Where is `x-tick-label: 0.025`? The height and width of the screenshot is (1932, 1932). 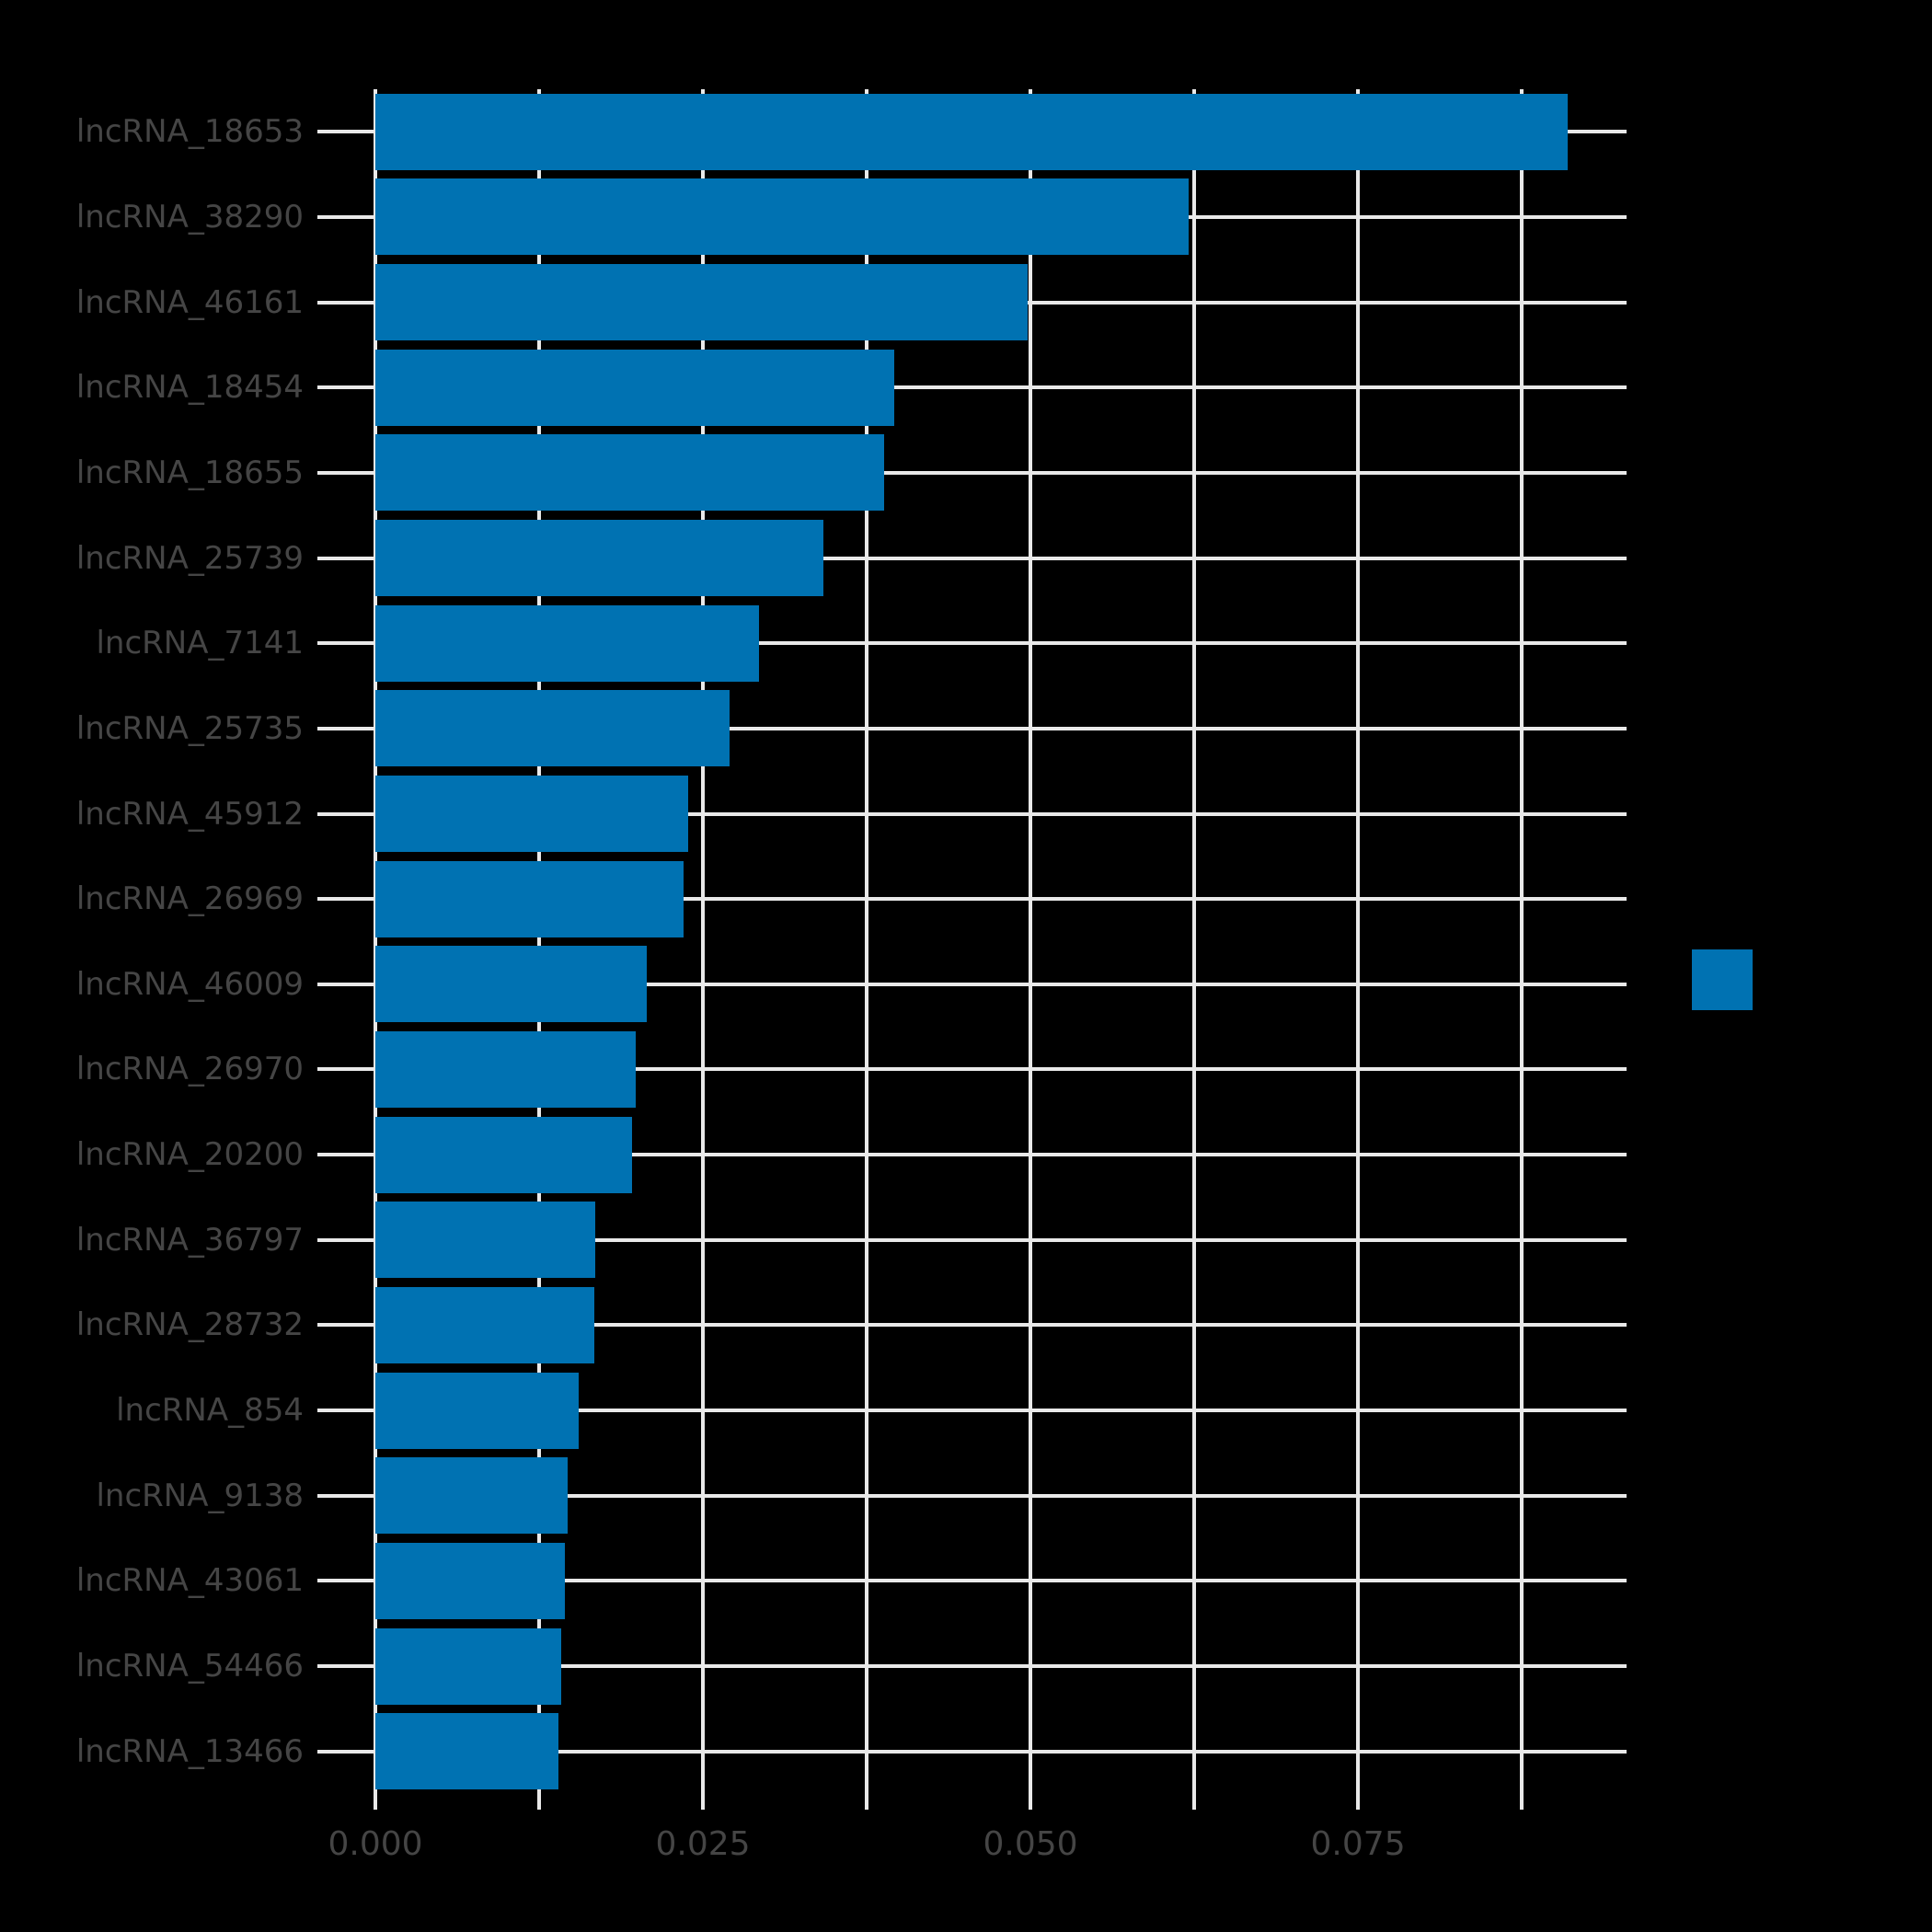 x-tick-label: 0.025 is located at coordinates (703, 1844).